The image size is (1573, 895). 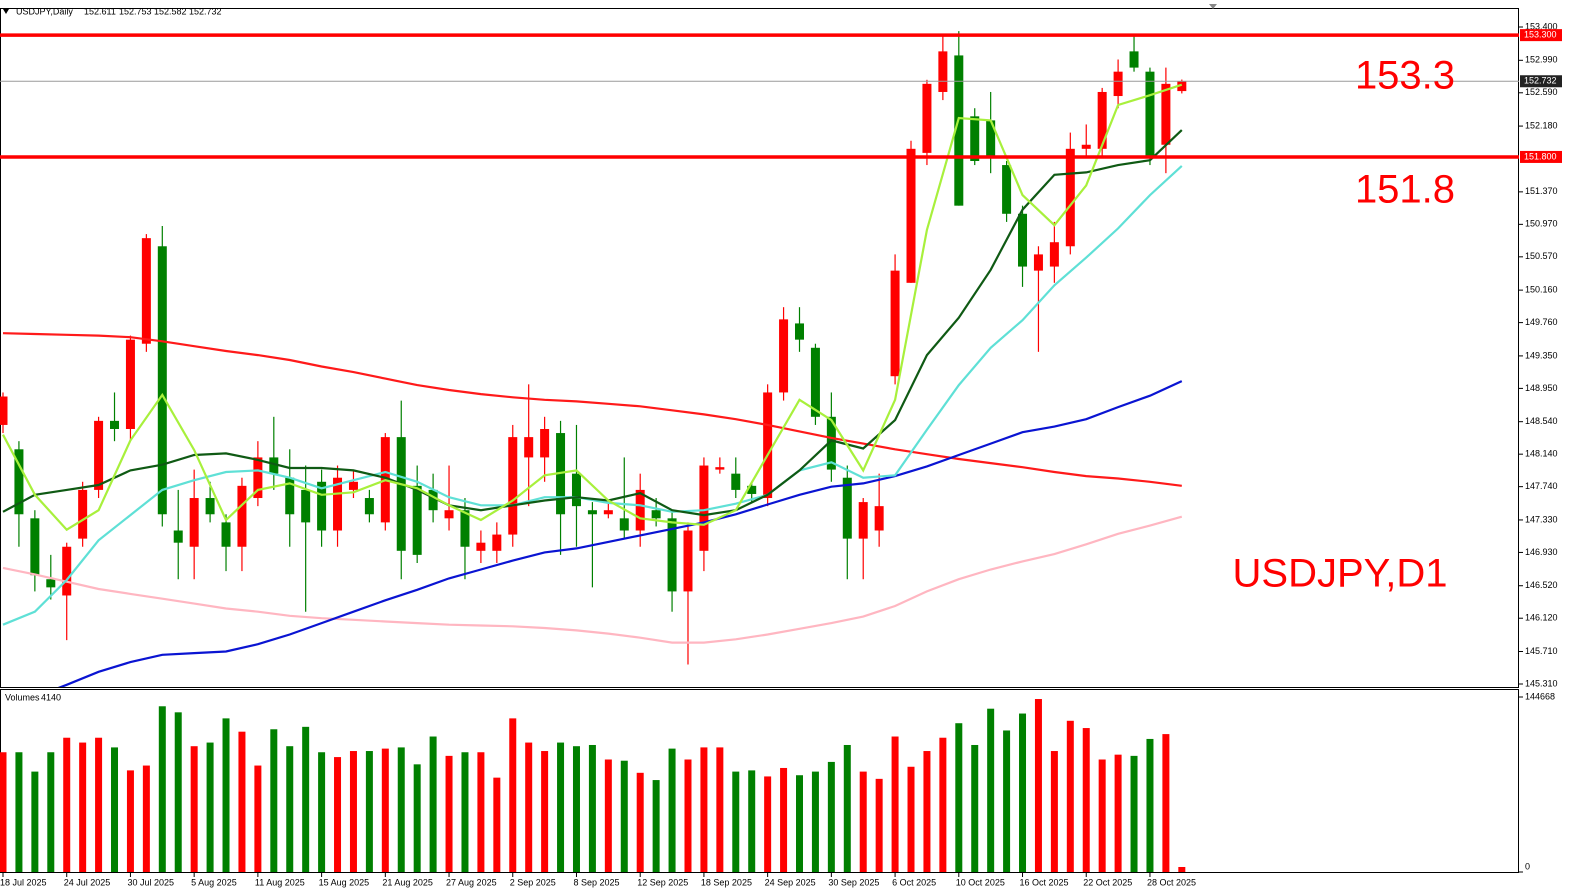 What do you see at coordinates (1541, 421) in the screenshot?
I see `y-tick-label: 148.540` at bounding box center [1541, 421].